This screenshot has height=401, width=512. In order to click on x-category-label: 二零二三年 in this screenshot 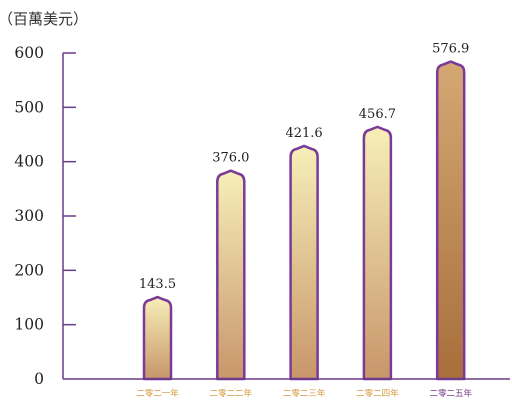, I will do `click(304, 393)`.